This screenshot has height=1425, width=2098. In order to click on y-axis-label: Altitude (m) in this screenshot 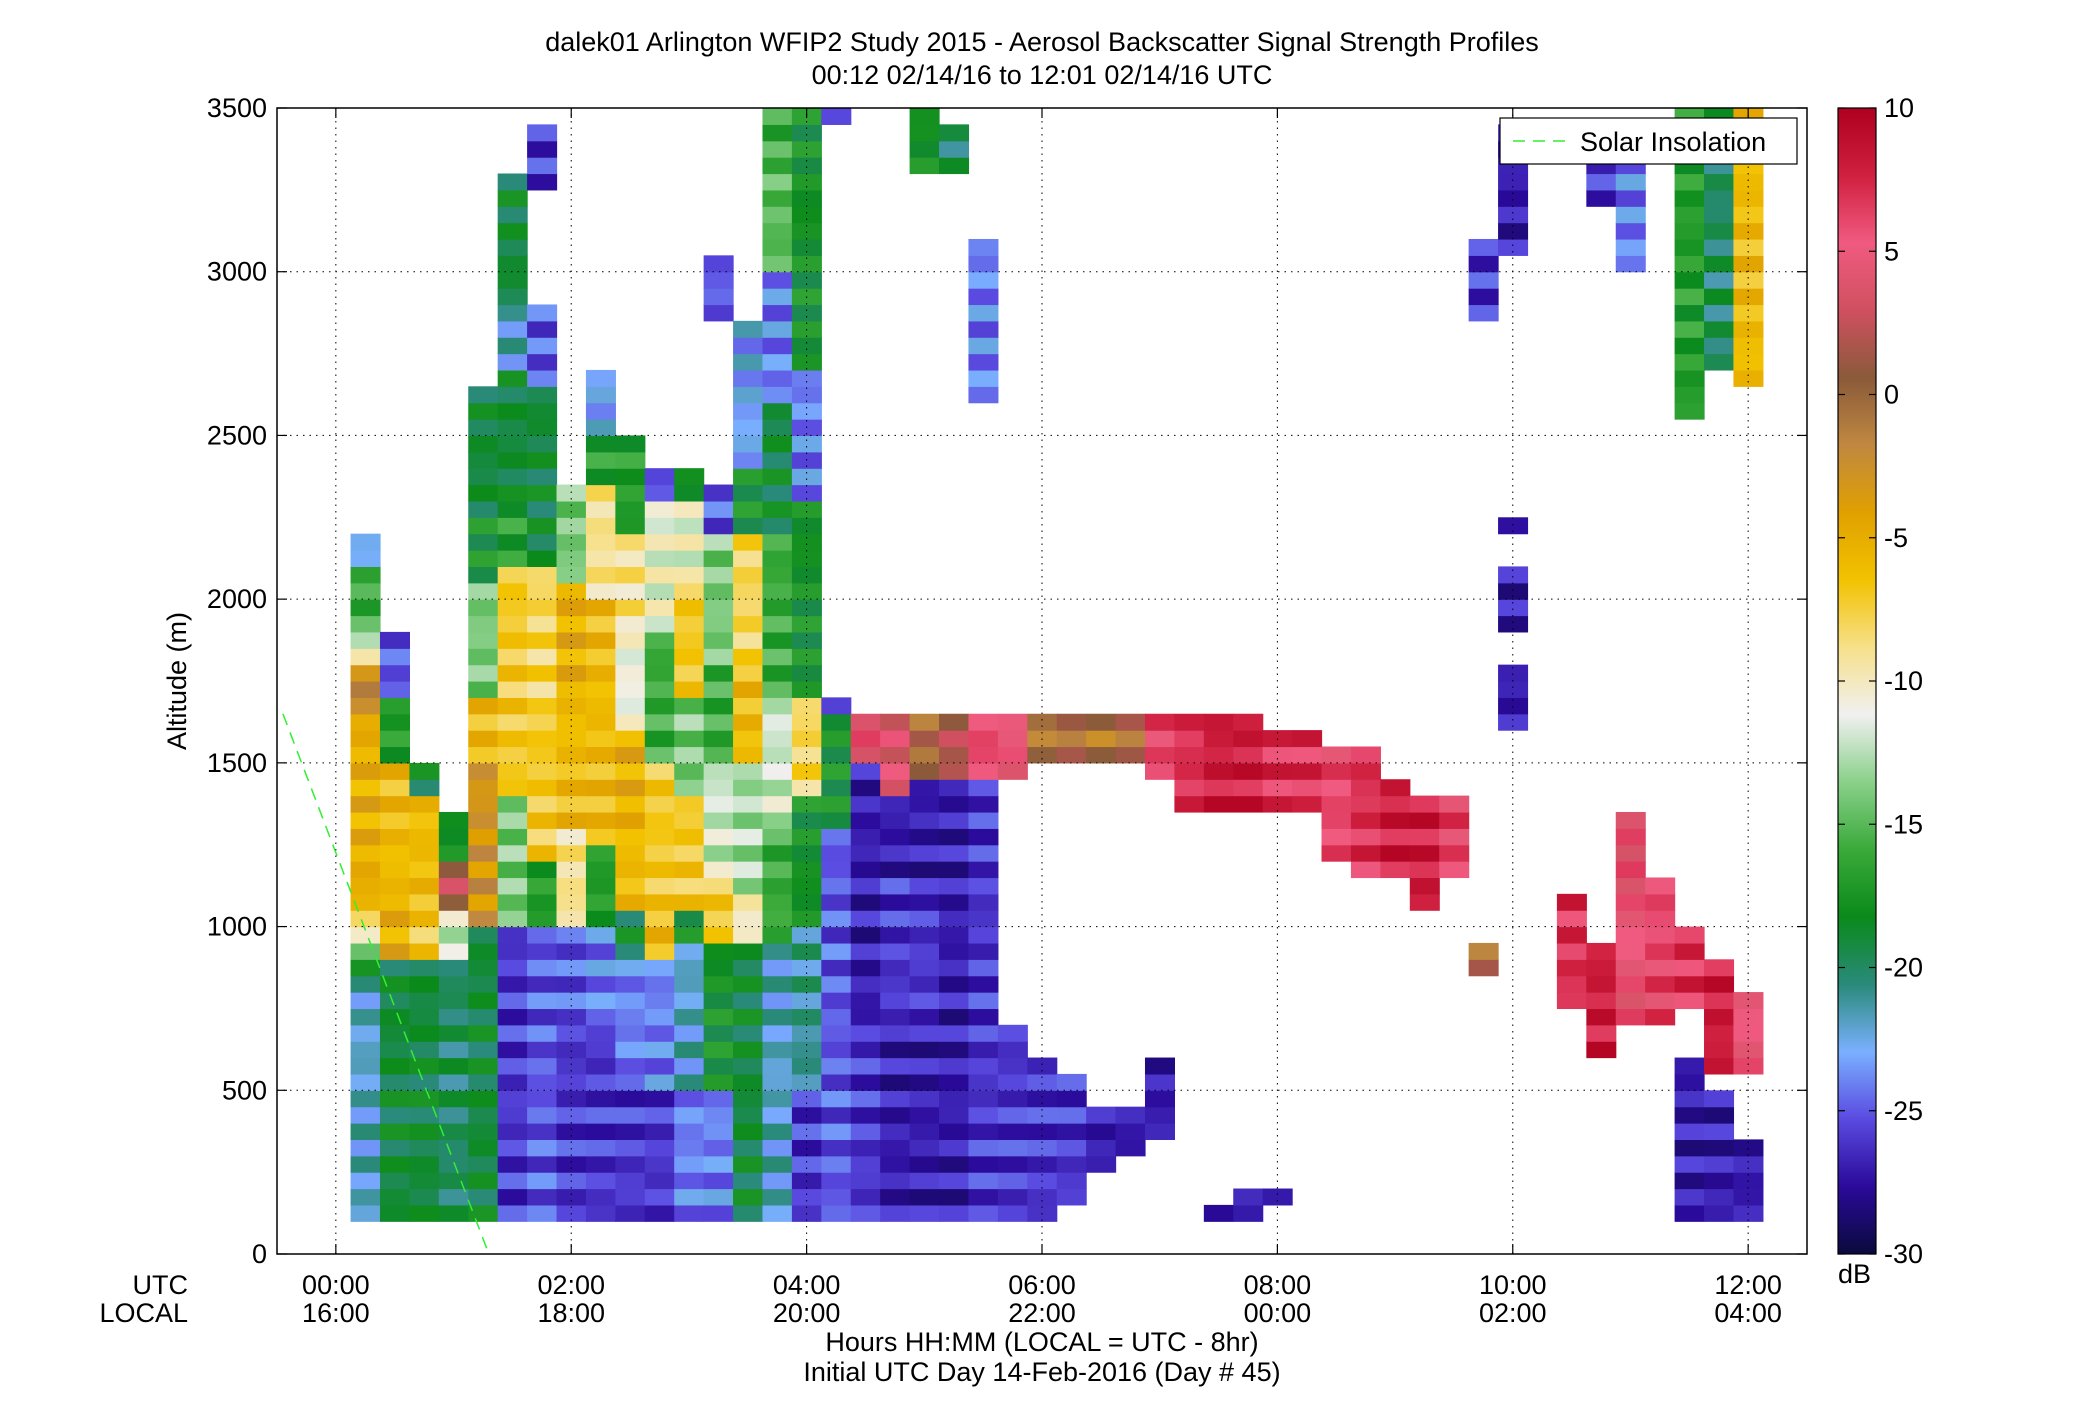, I will do `click(177, 681)`.